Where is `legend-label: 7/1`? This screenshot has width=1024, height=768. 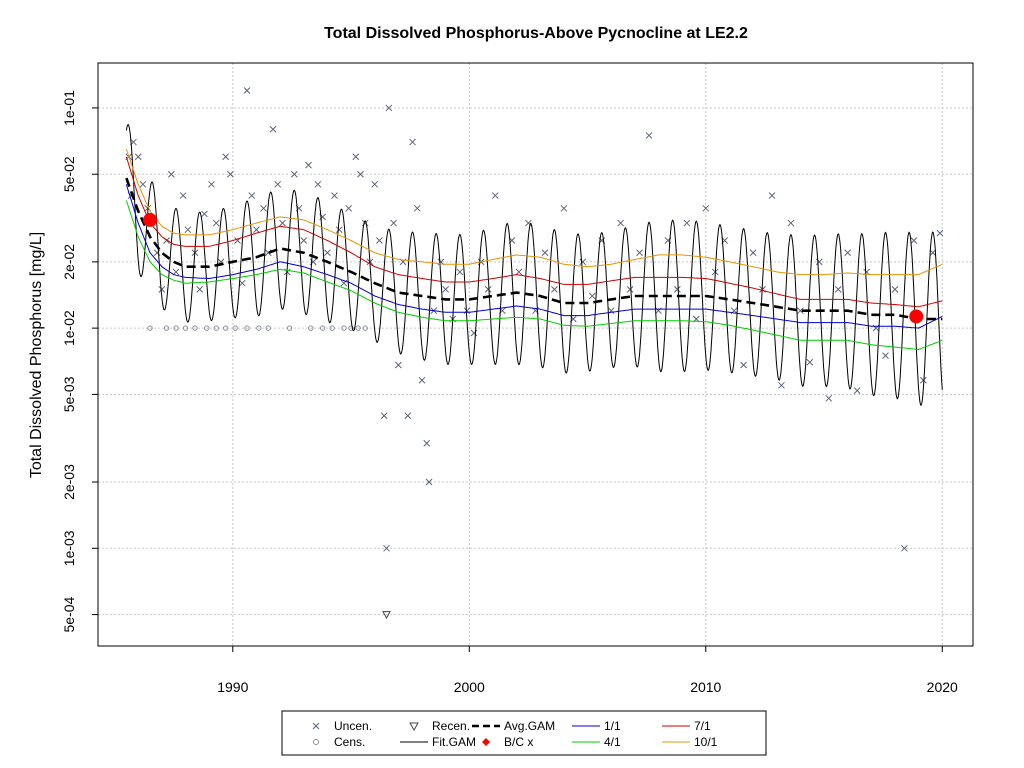
legend-label: 7/1 is located at coordinates (702, 726).